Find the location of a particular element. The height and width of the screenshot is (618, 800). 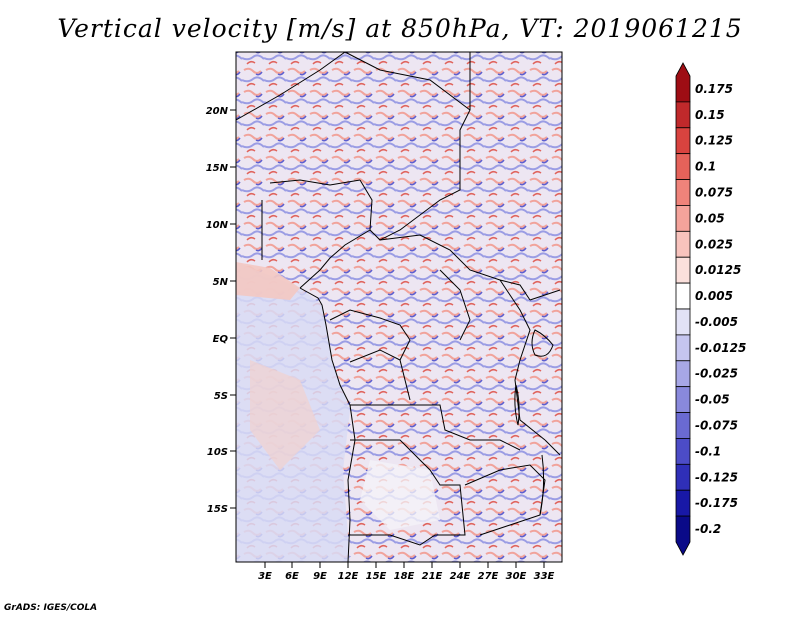

colorbar-label: -0.0125 is located at coordinates (720, 348).